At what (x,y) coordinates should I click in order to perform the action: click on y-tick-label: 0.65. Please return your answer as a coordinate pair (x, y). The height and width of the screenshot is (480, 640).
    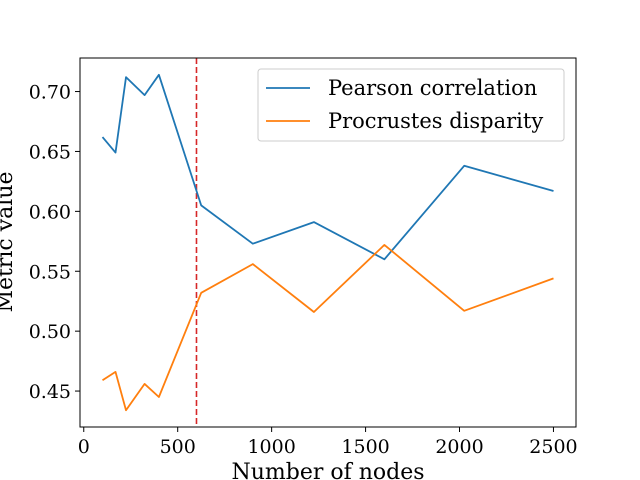
    Looking at the image, I should click on (50, 152).